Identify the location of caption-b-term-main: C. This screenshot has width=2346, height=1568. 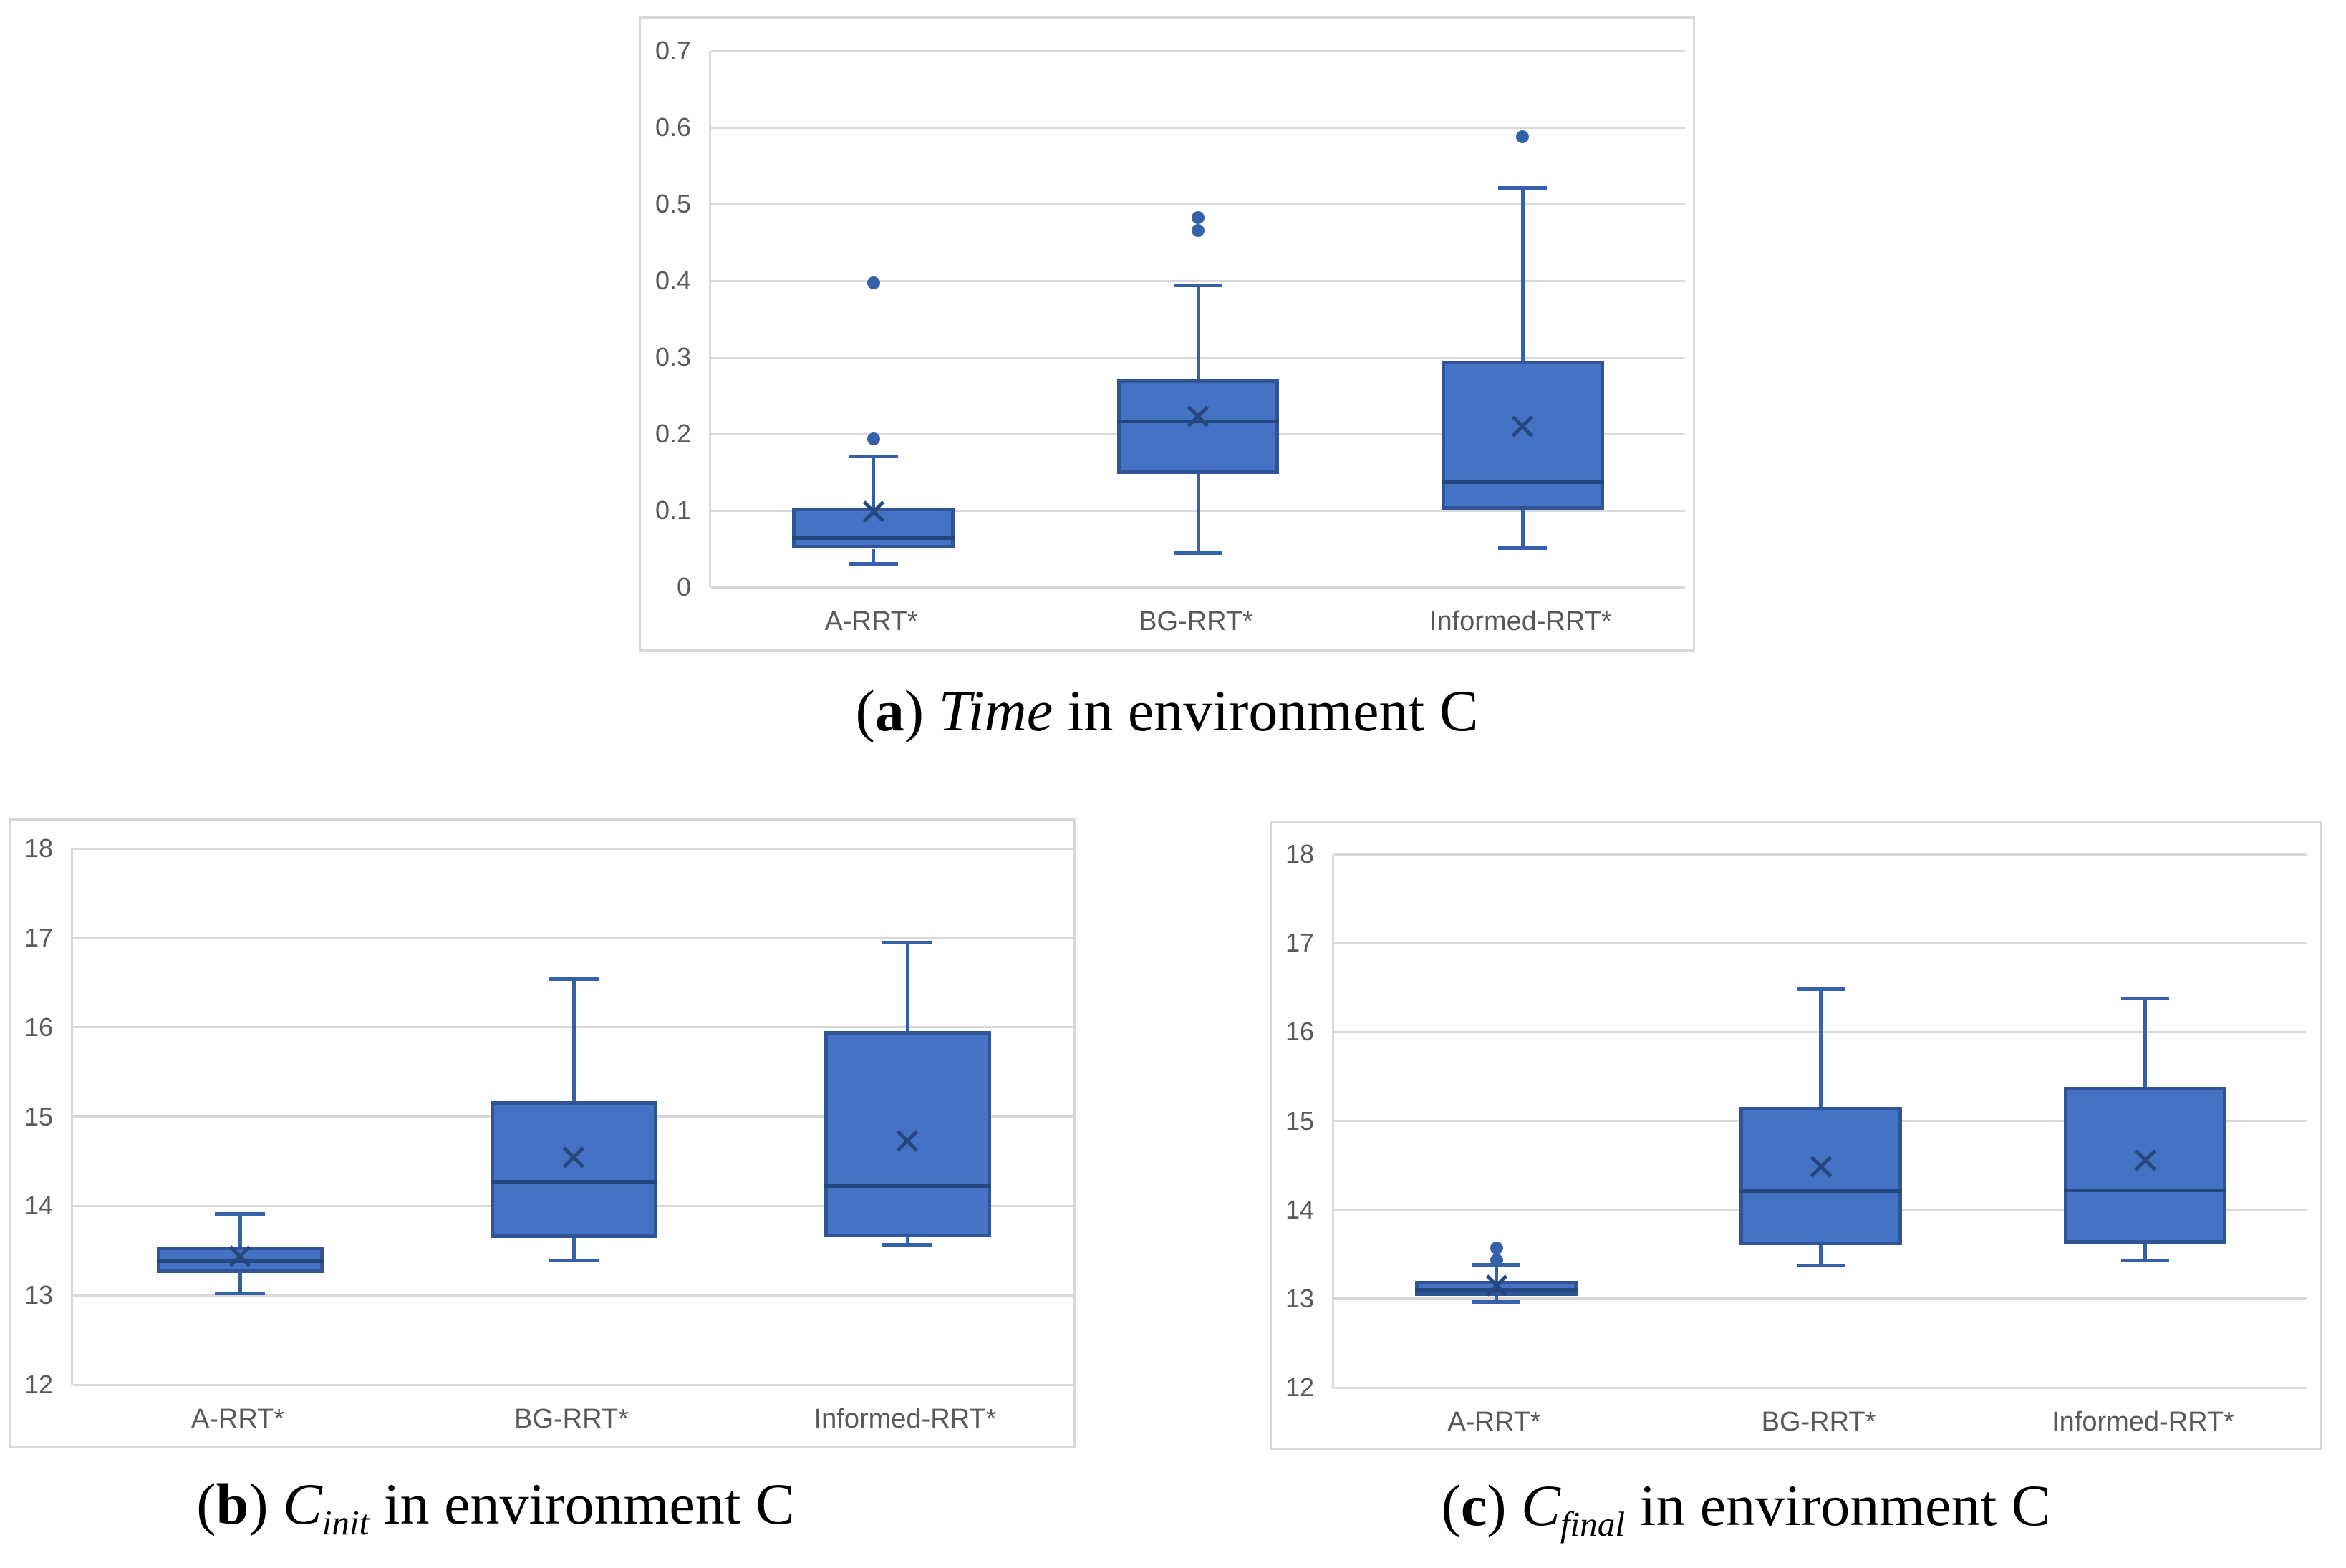
(302, 1503).